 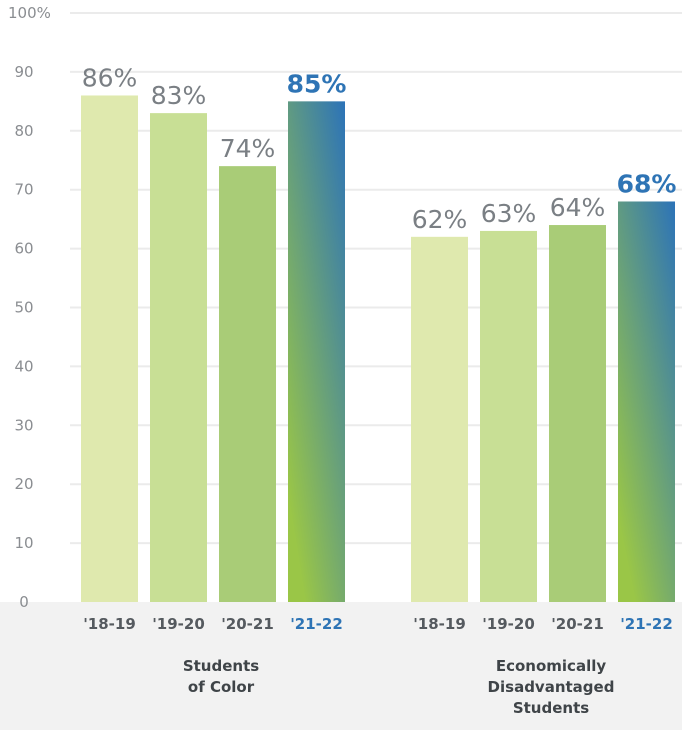 I want to click on y-tick-label: 70, so click(x=23, y=190).